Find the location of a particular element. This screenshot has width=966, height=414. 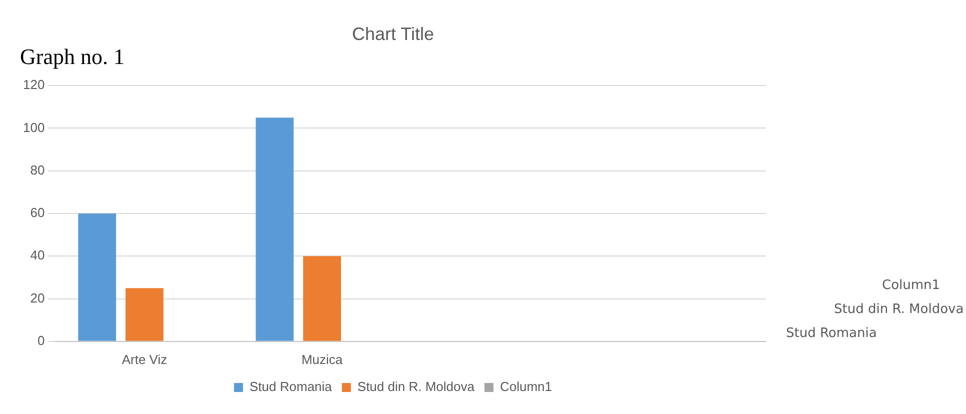

text: Column1 is located at coordinates (911, 285).